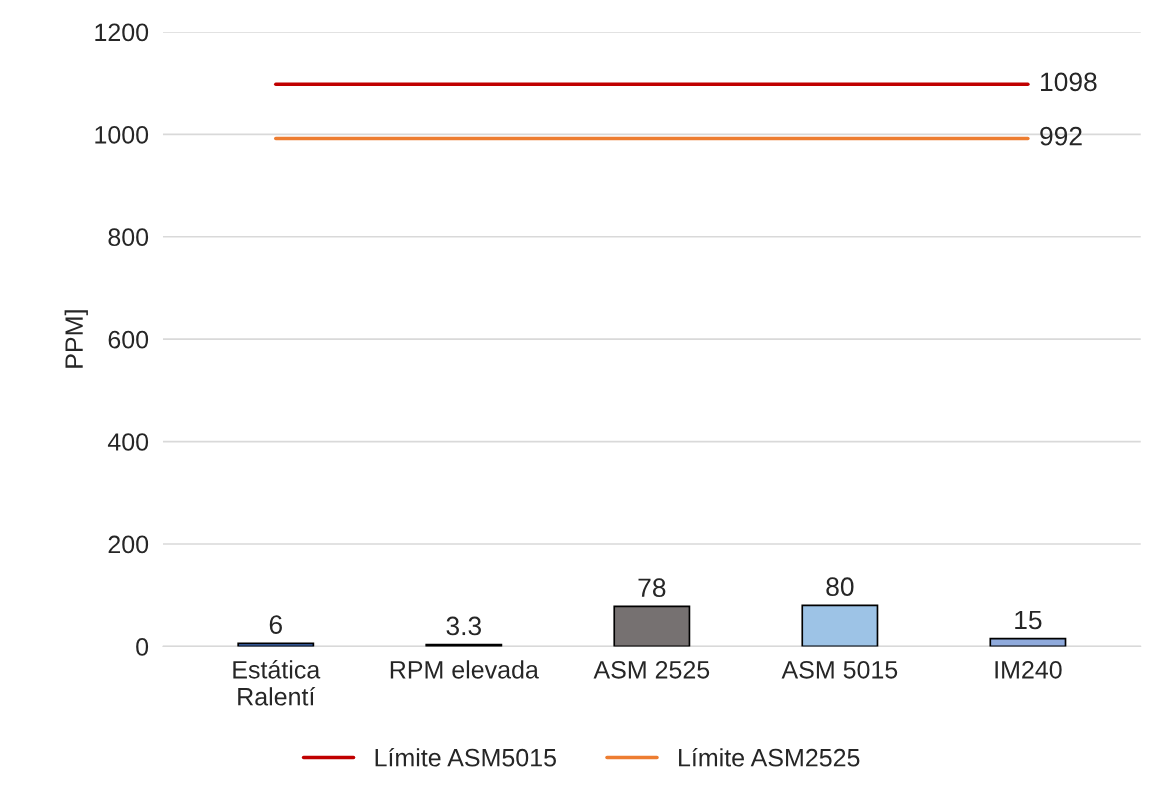 The image size is (1164, 798). What do you see at coordinates (840, 587) in the screenshot?
I see `data-label: 80` at bounding box center [840, 587].